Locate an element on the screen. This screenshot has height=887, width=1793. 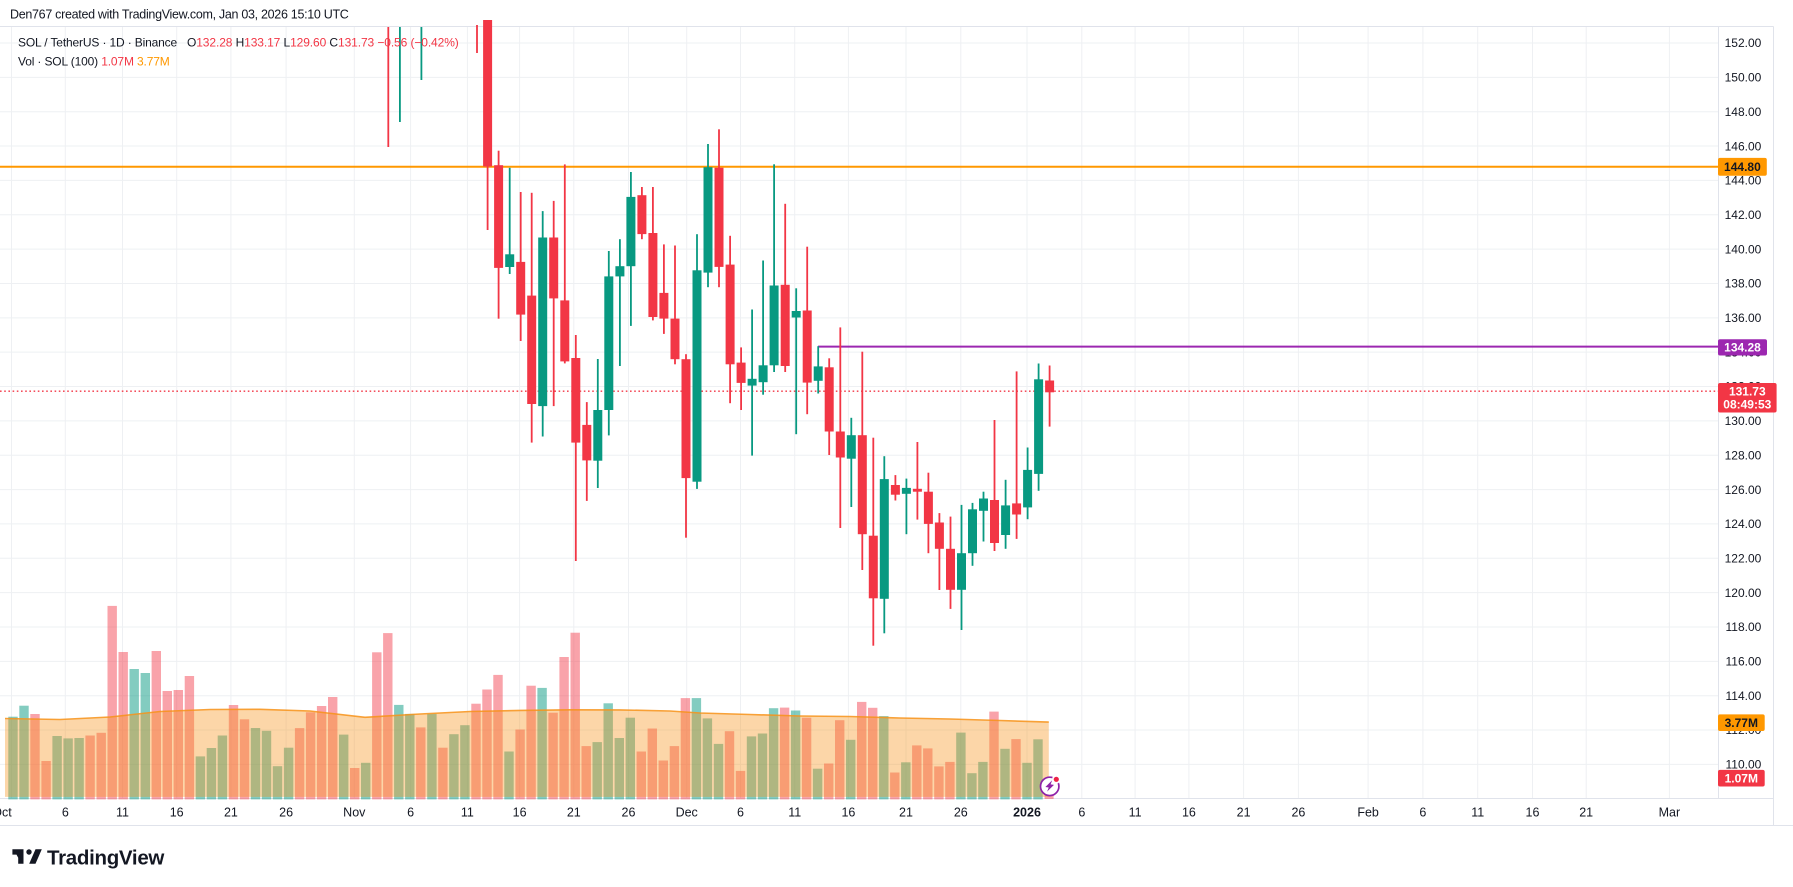
svg-text: 138.00 is located at coordinates (1743, 284).